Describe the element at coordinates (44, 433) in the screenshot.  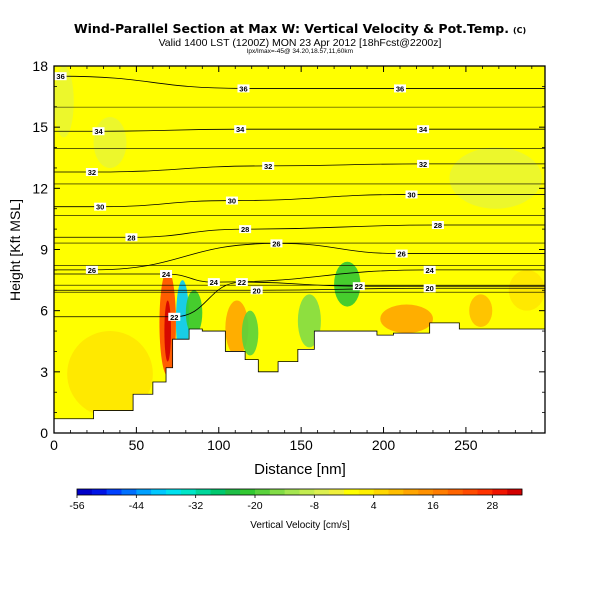
I see `y-tick-label: 0` at that location.